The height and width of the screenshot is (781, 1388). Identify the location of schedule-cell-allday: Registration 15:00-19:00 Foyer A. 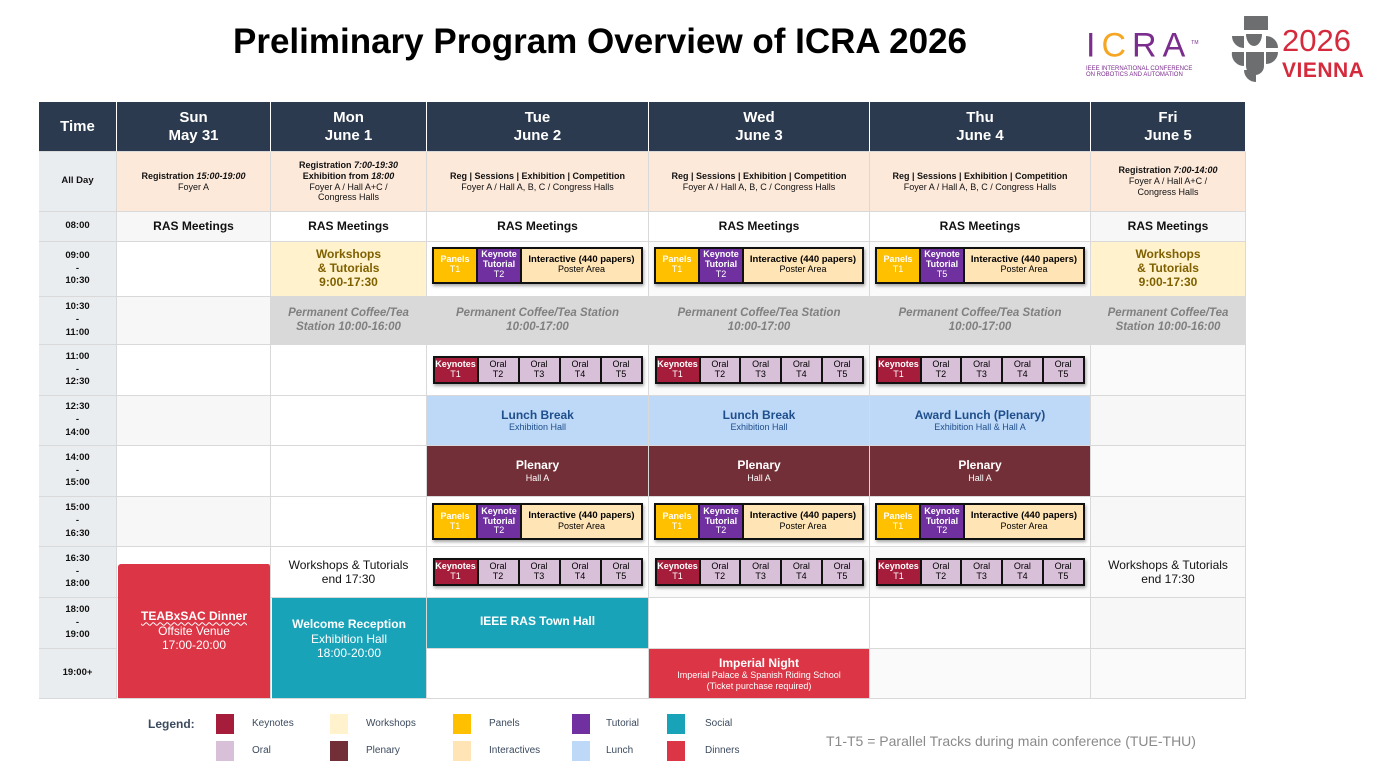
(194, 182).